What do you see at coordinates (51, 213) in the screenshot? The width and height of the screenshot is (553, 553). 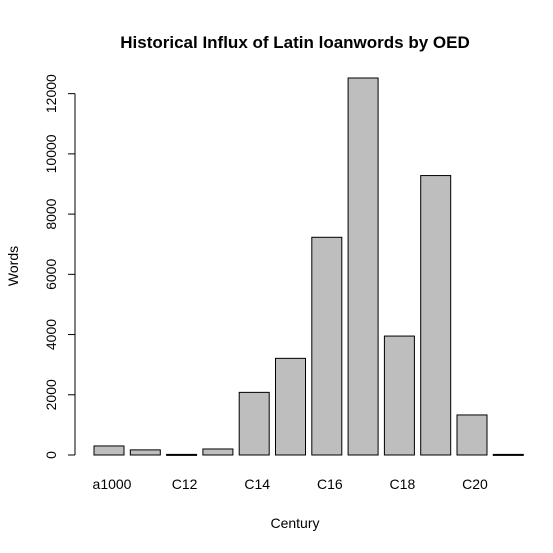 I see `y-tick-label: 8000` at bounding box center [51, 213].